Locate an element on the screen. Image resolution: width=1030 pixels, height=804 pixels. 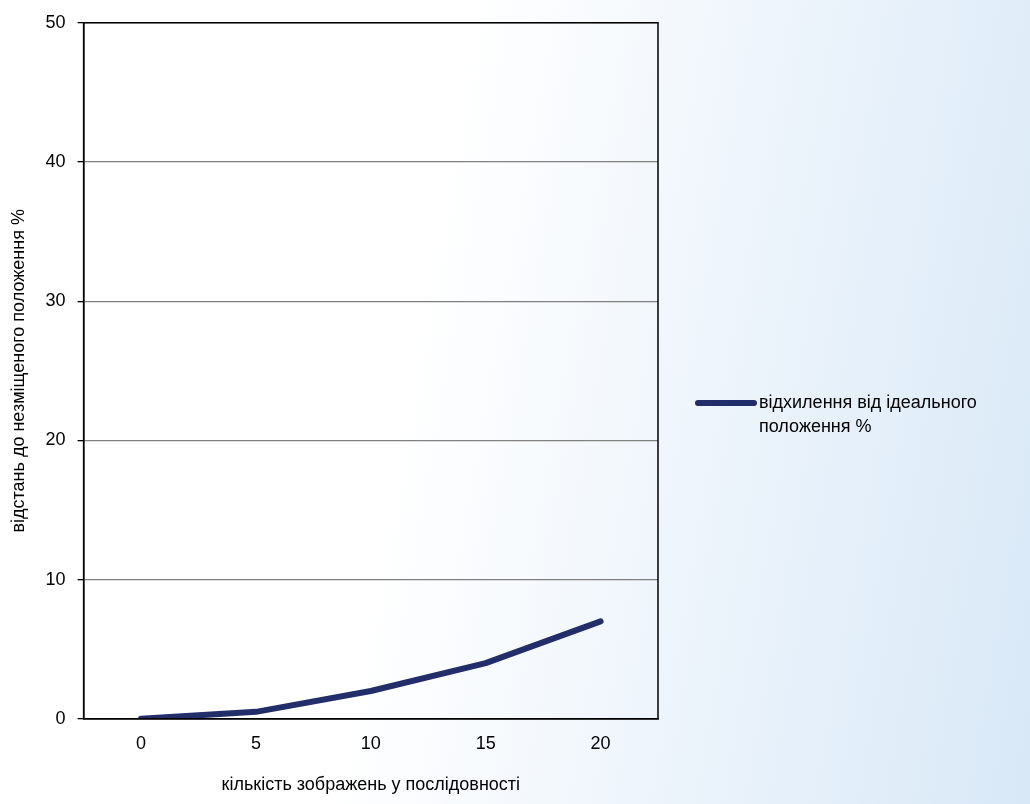
y-tick-label: 30 is located at coordinates (55, 300).